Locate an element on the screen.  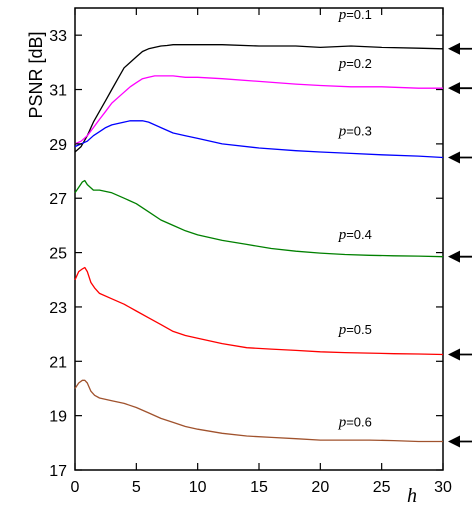
x-axis-label: h is located at coordinates (412, 496).